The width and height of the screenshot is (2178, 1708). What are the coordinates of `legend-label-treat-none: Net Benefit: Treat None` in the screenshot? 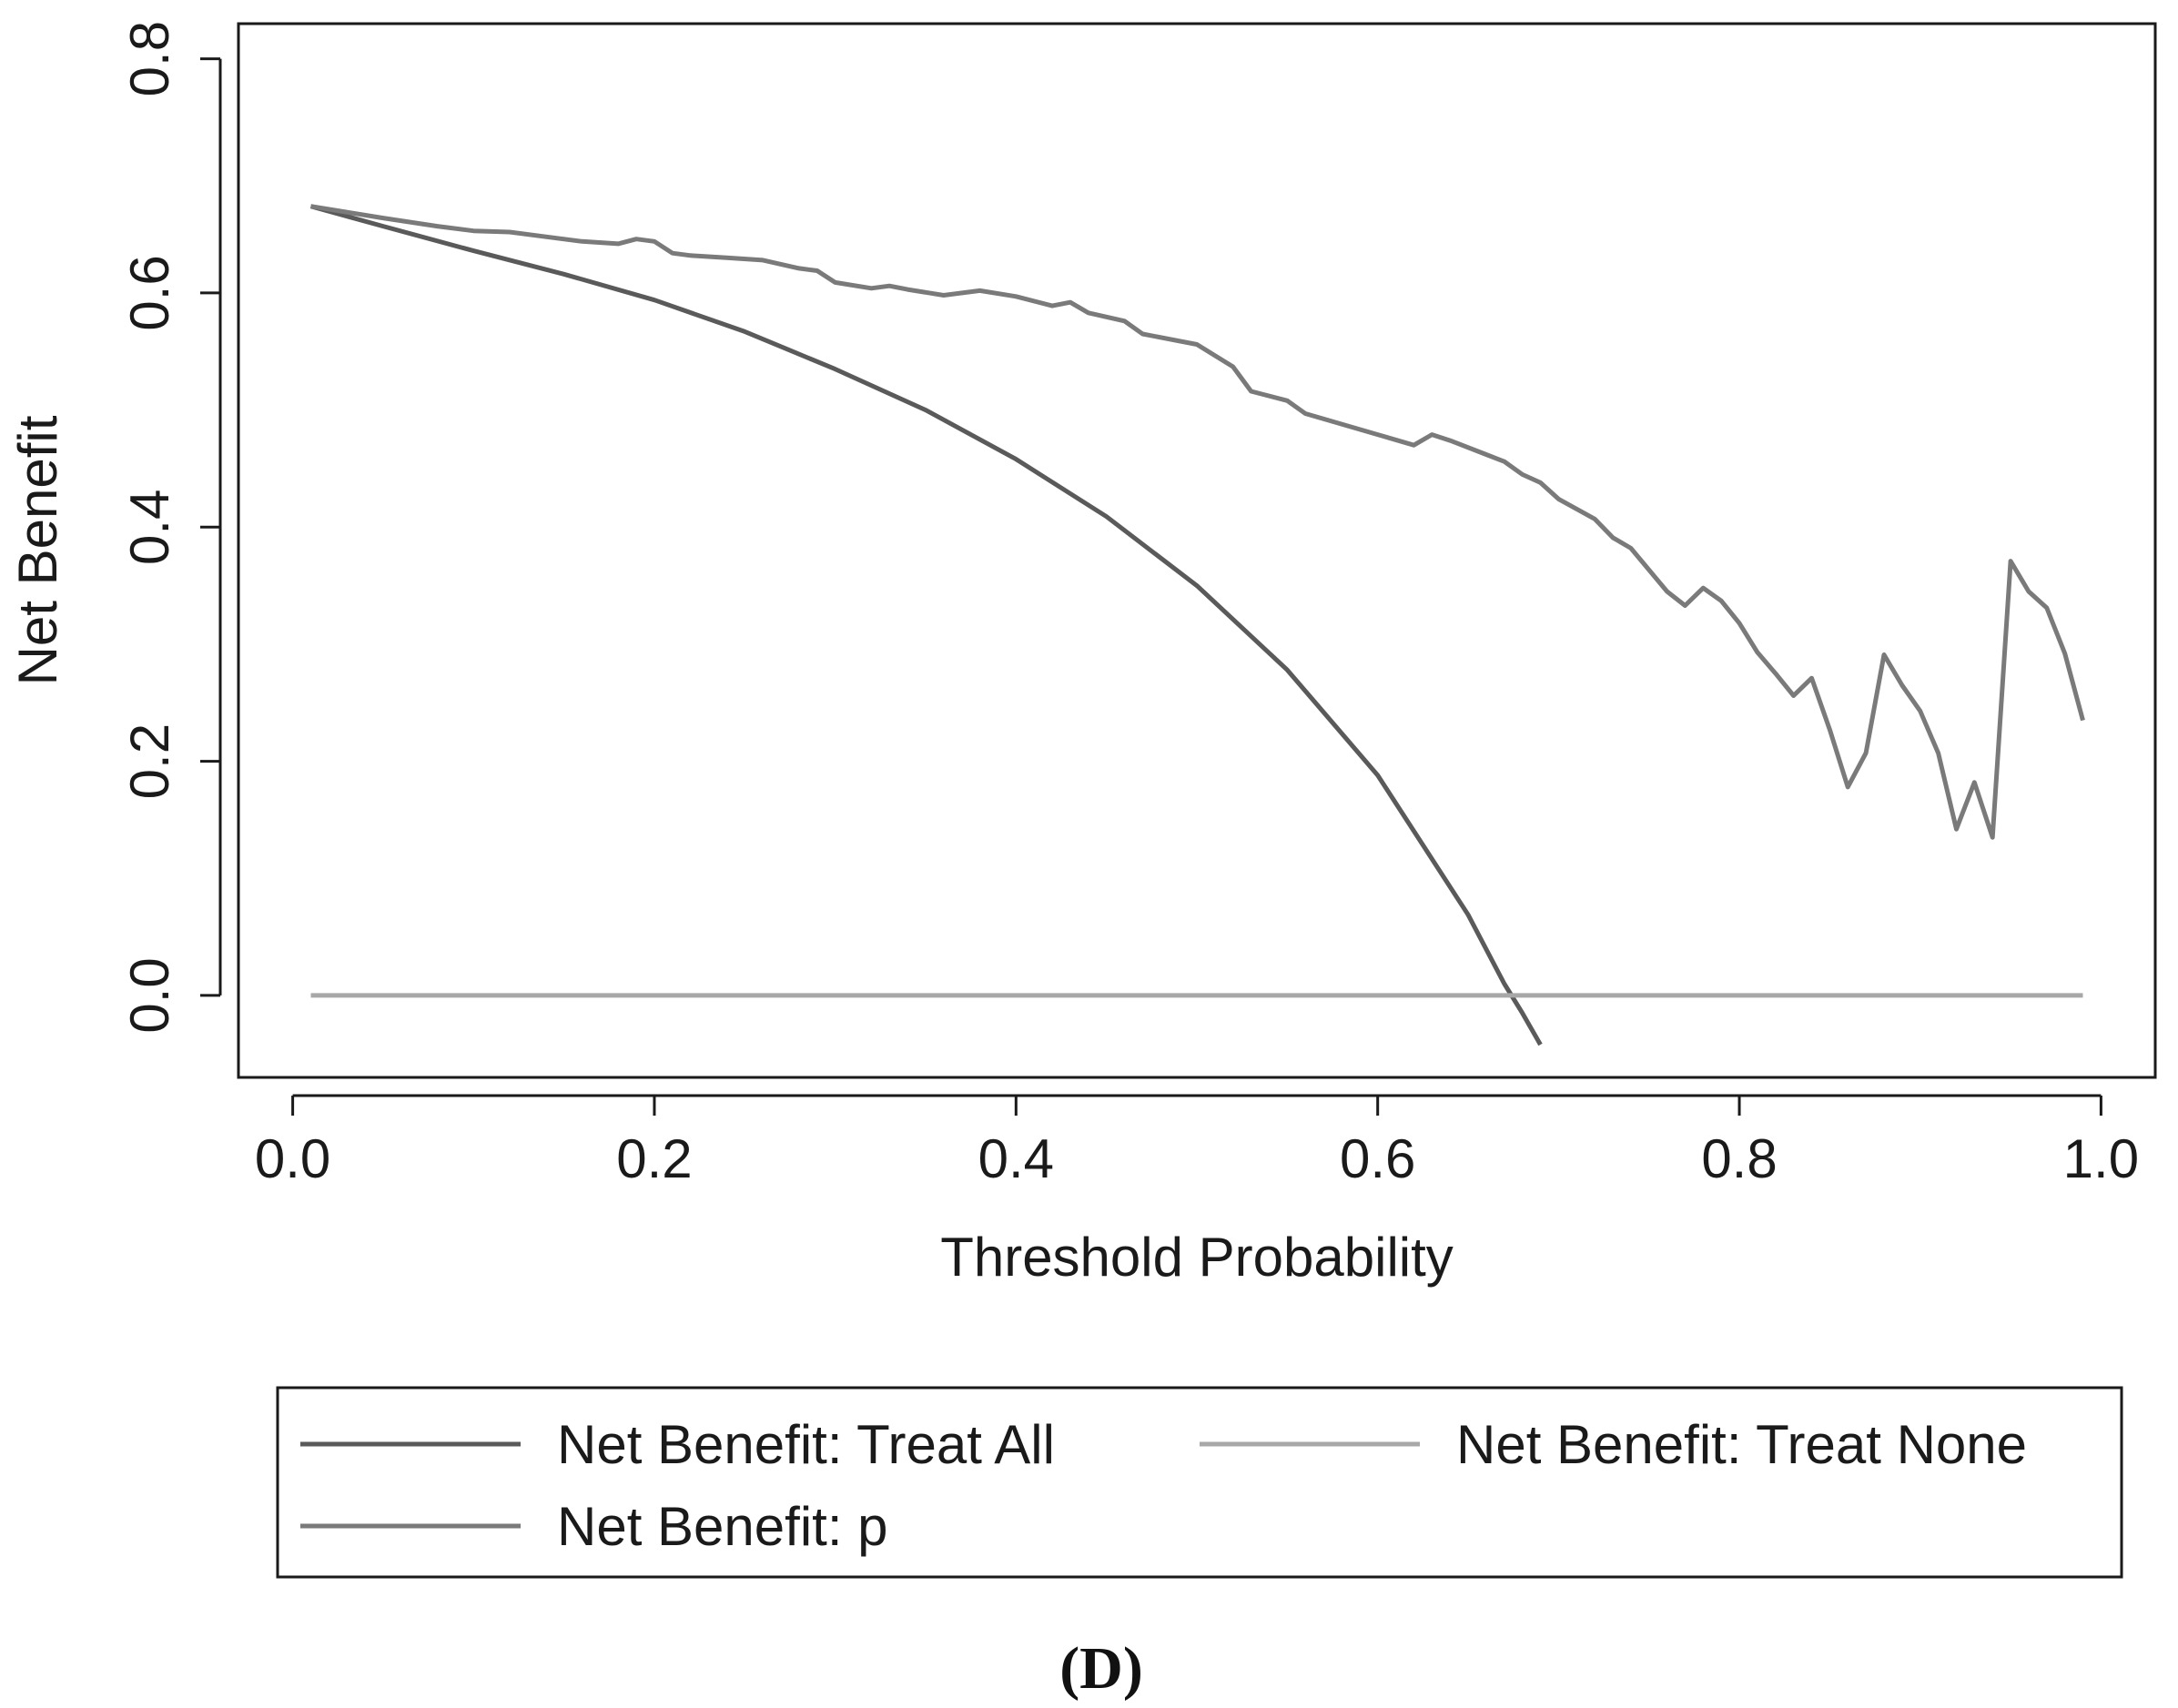 It's located at (1741, 1444).